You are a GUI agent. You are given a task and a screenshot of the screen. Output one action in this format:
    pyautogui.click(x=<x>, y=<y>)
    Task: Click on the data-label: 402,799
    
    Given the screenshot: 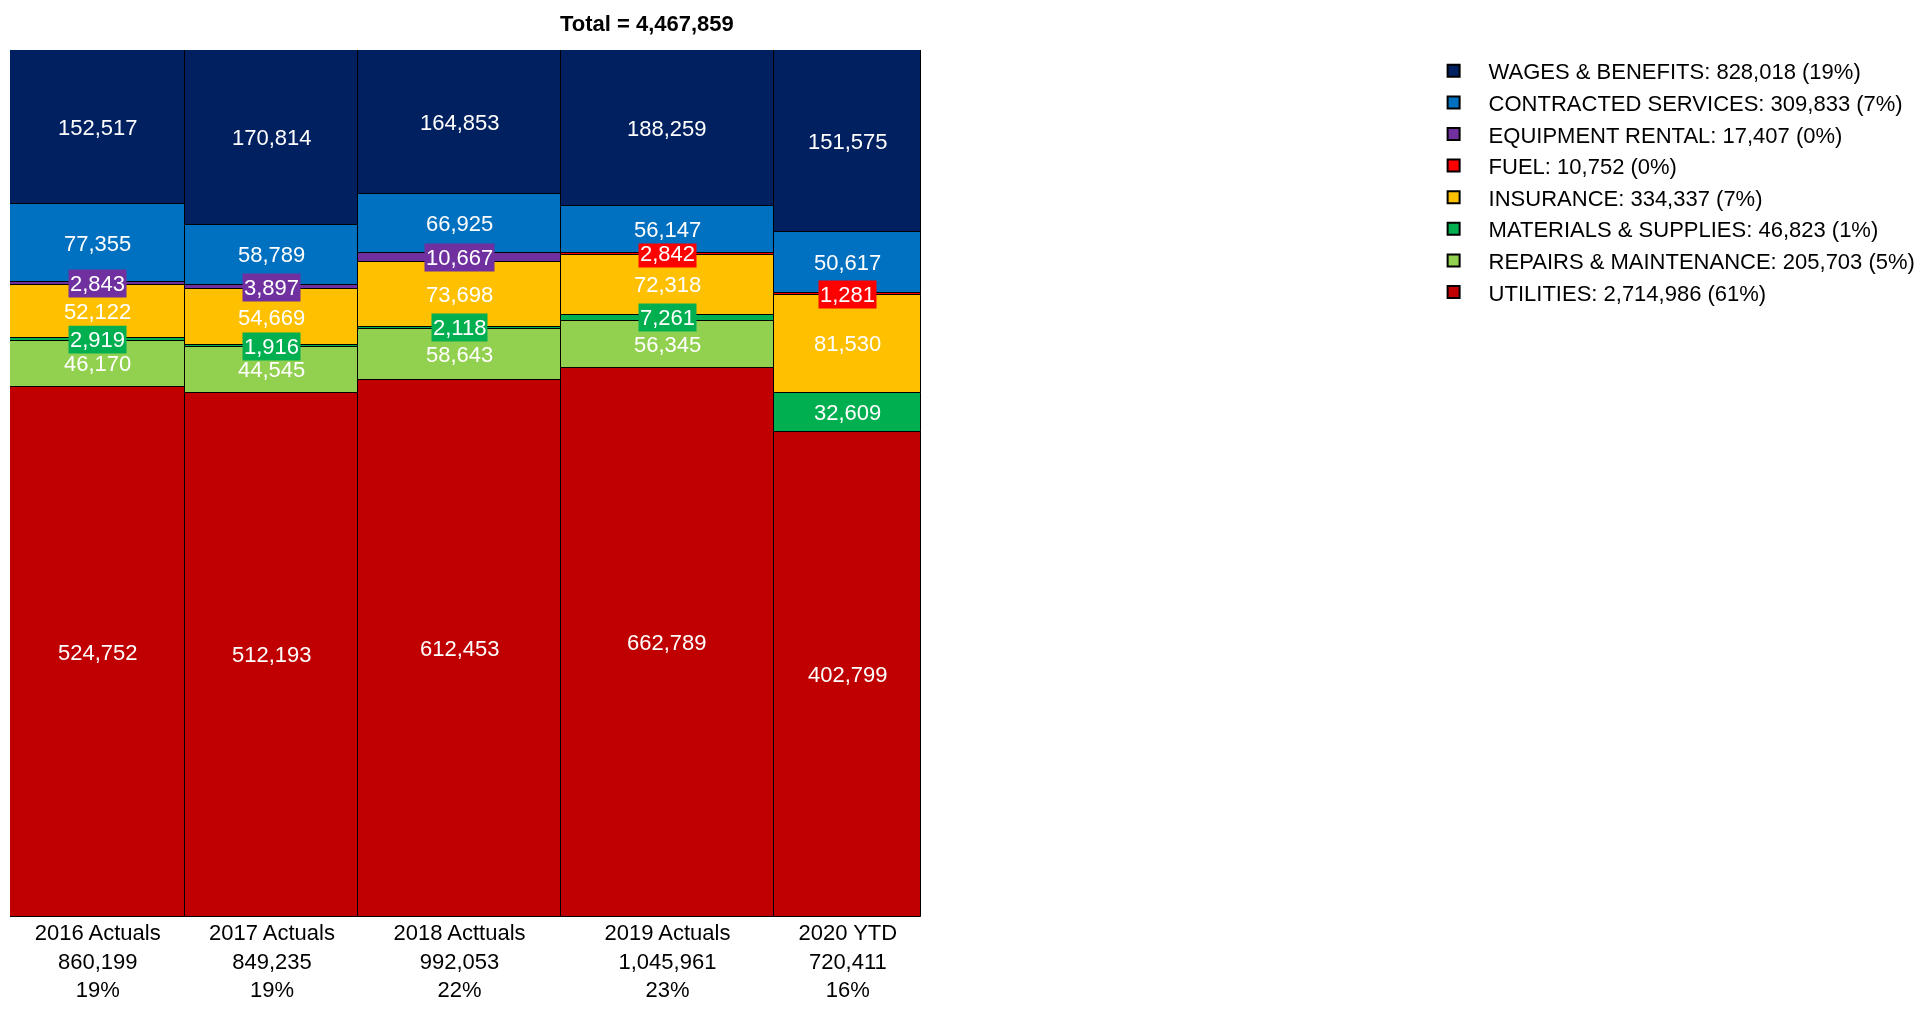 What is the action you would take?
    pyautogui.click(x=848, y=674)
    